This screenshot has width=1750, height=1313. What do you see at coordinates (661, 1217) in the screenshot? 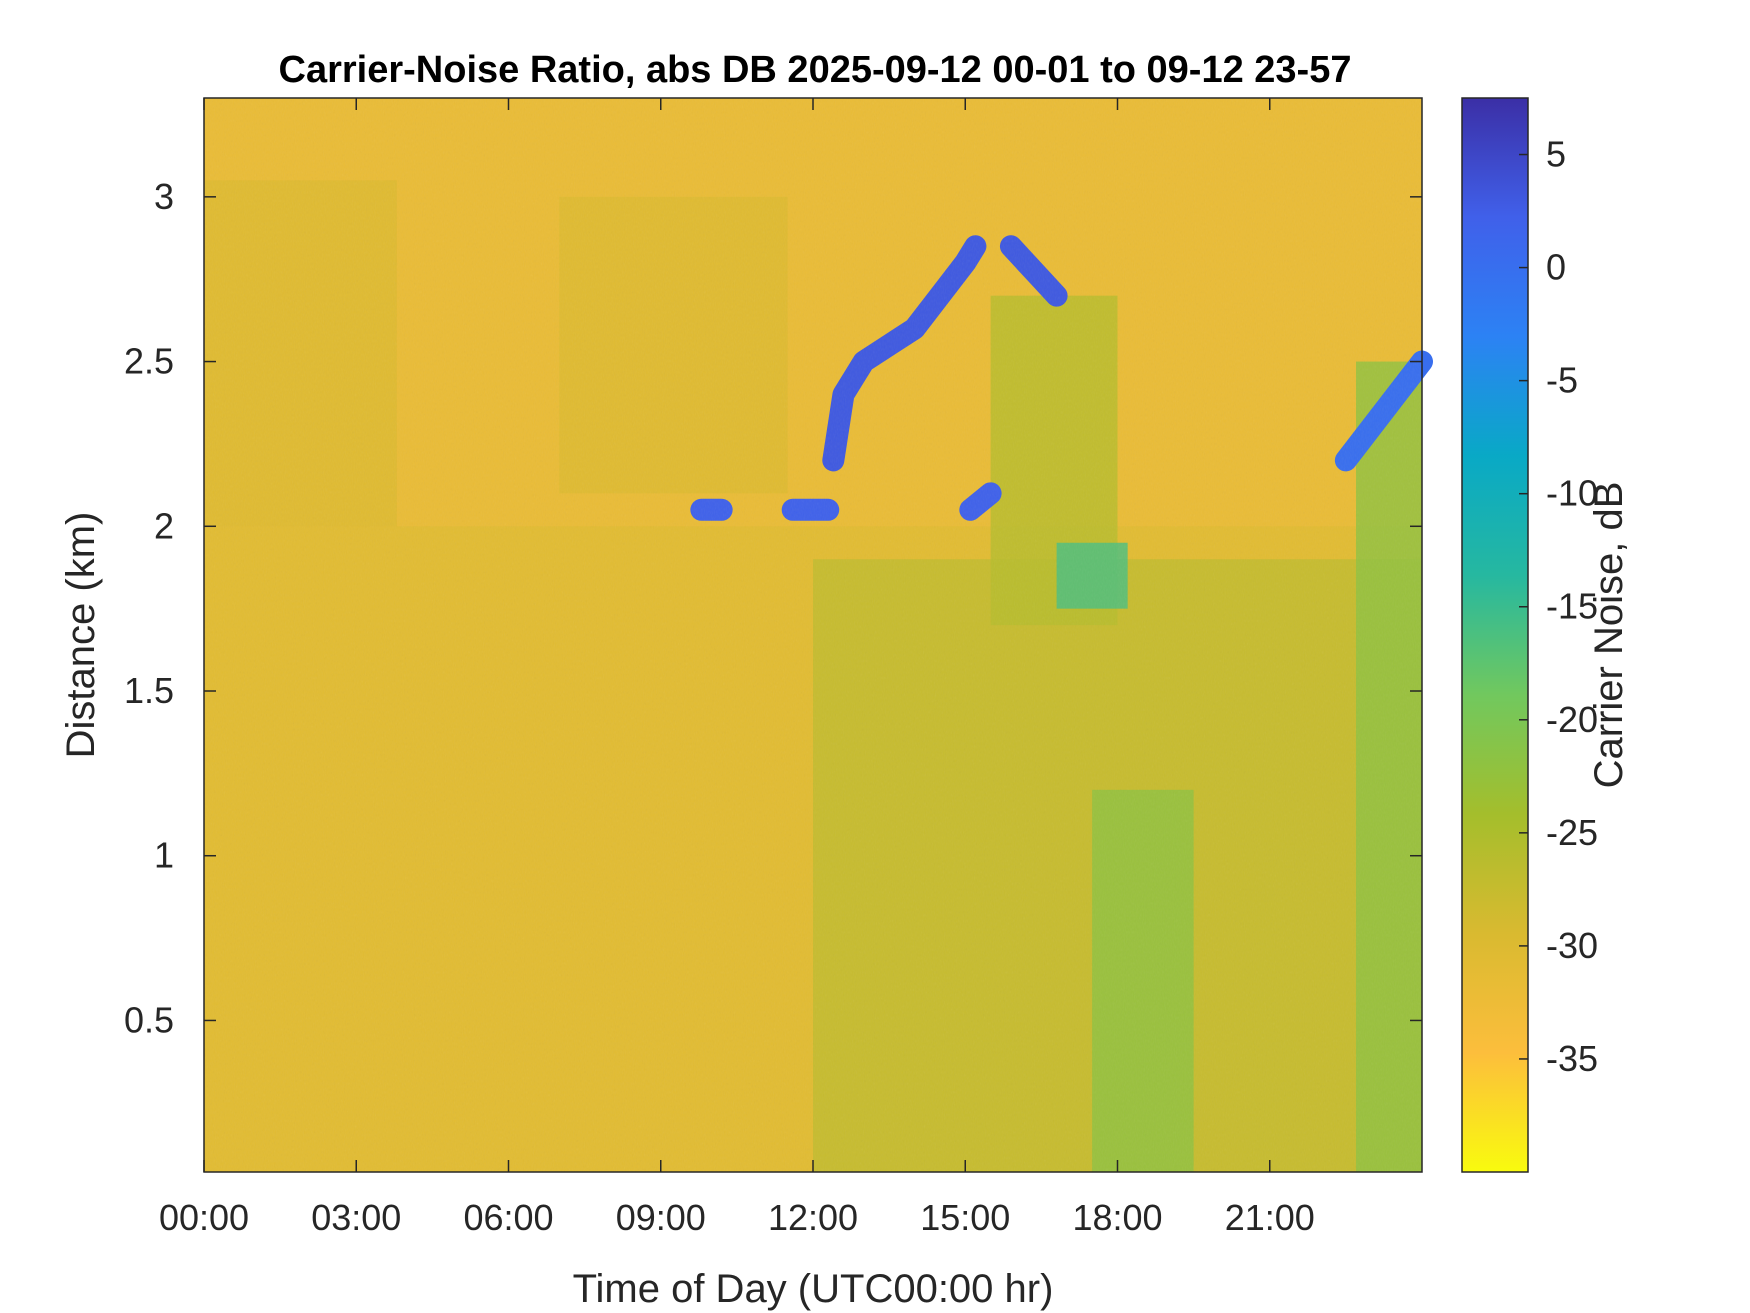
I see `x-tick-label: 09:00` at bounding box center [661, 1217].